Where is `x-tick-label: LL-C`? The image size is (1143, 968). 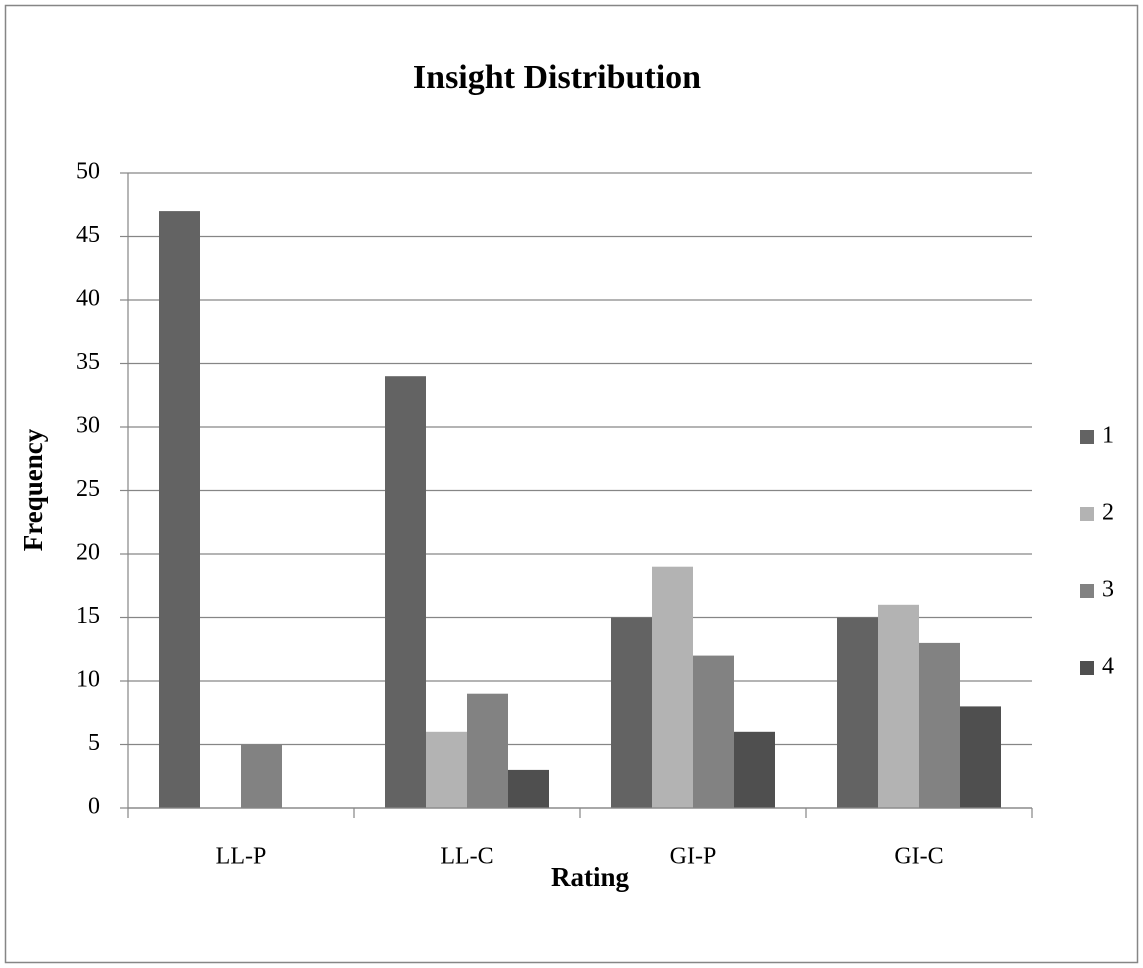 x-tick-label: LL-C is located at coordinates (466, 857).